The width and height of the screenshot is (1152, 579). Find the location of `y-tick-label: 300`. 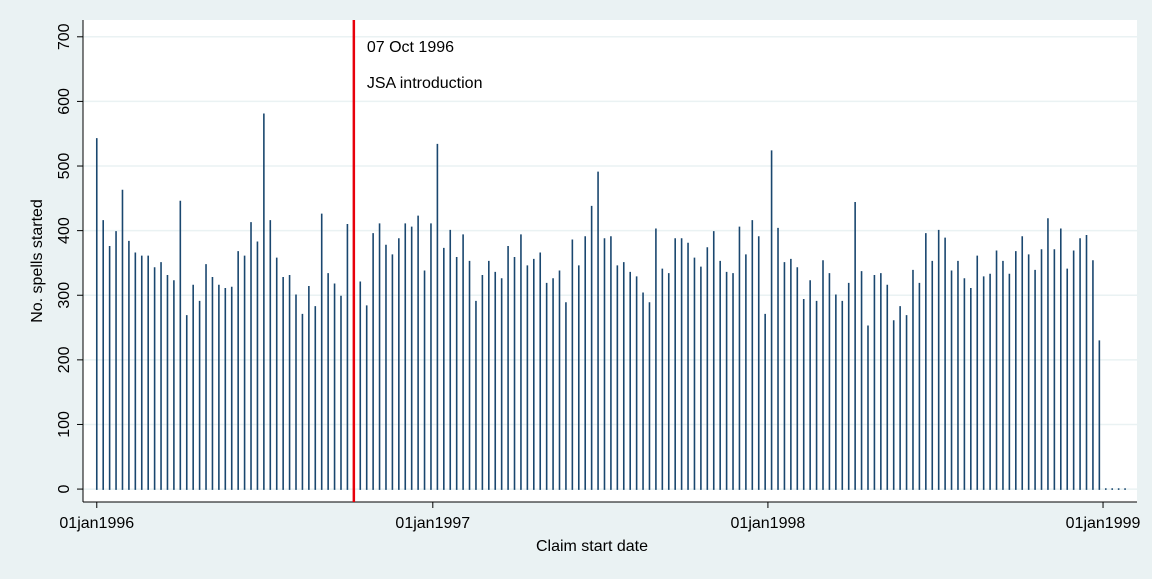

y-tick-label: 300 is located at coordinates (64, 295).